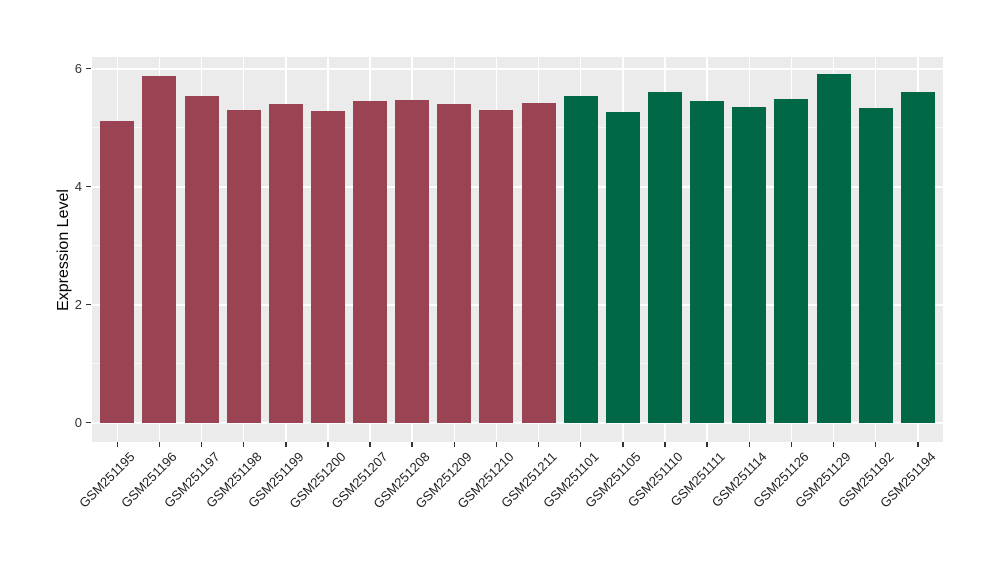 The image size is (1000, 580). Describe the element at coordinates (243, 266) in the screenshot. I see `bar-GSM251198` at that location.